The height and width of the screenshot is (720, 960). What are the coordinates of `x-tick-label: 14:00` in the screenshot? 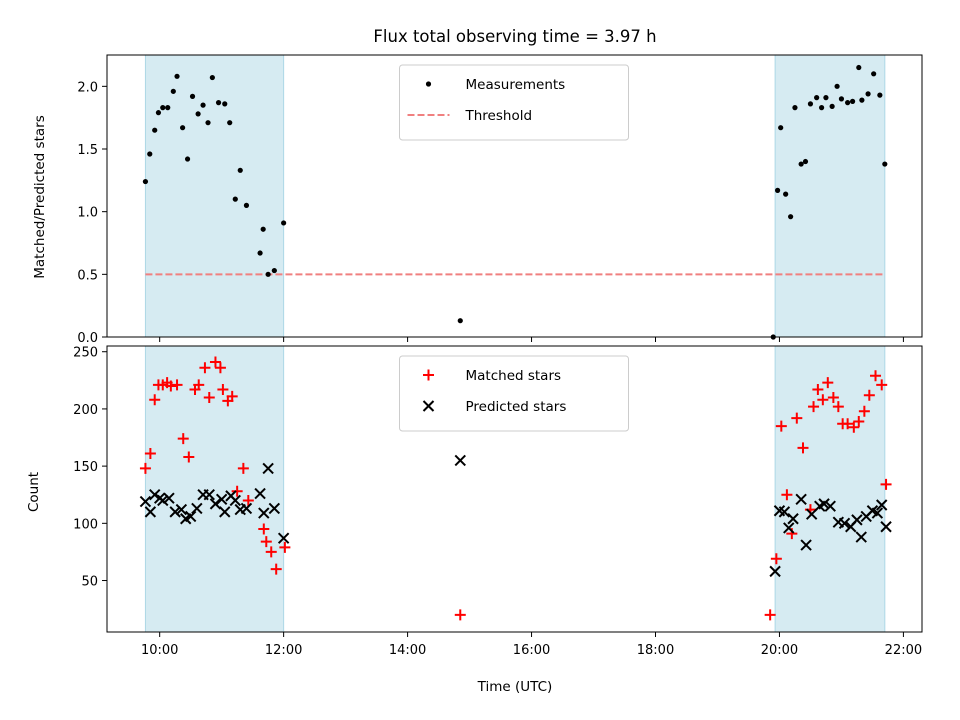 It's located at (407, 650).